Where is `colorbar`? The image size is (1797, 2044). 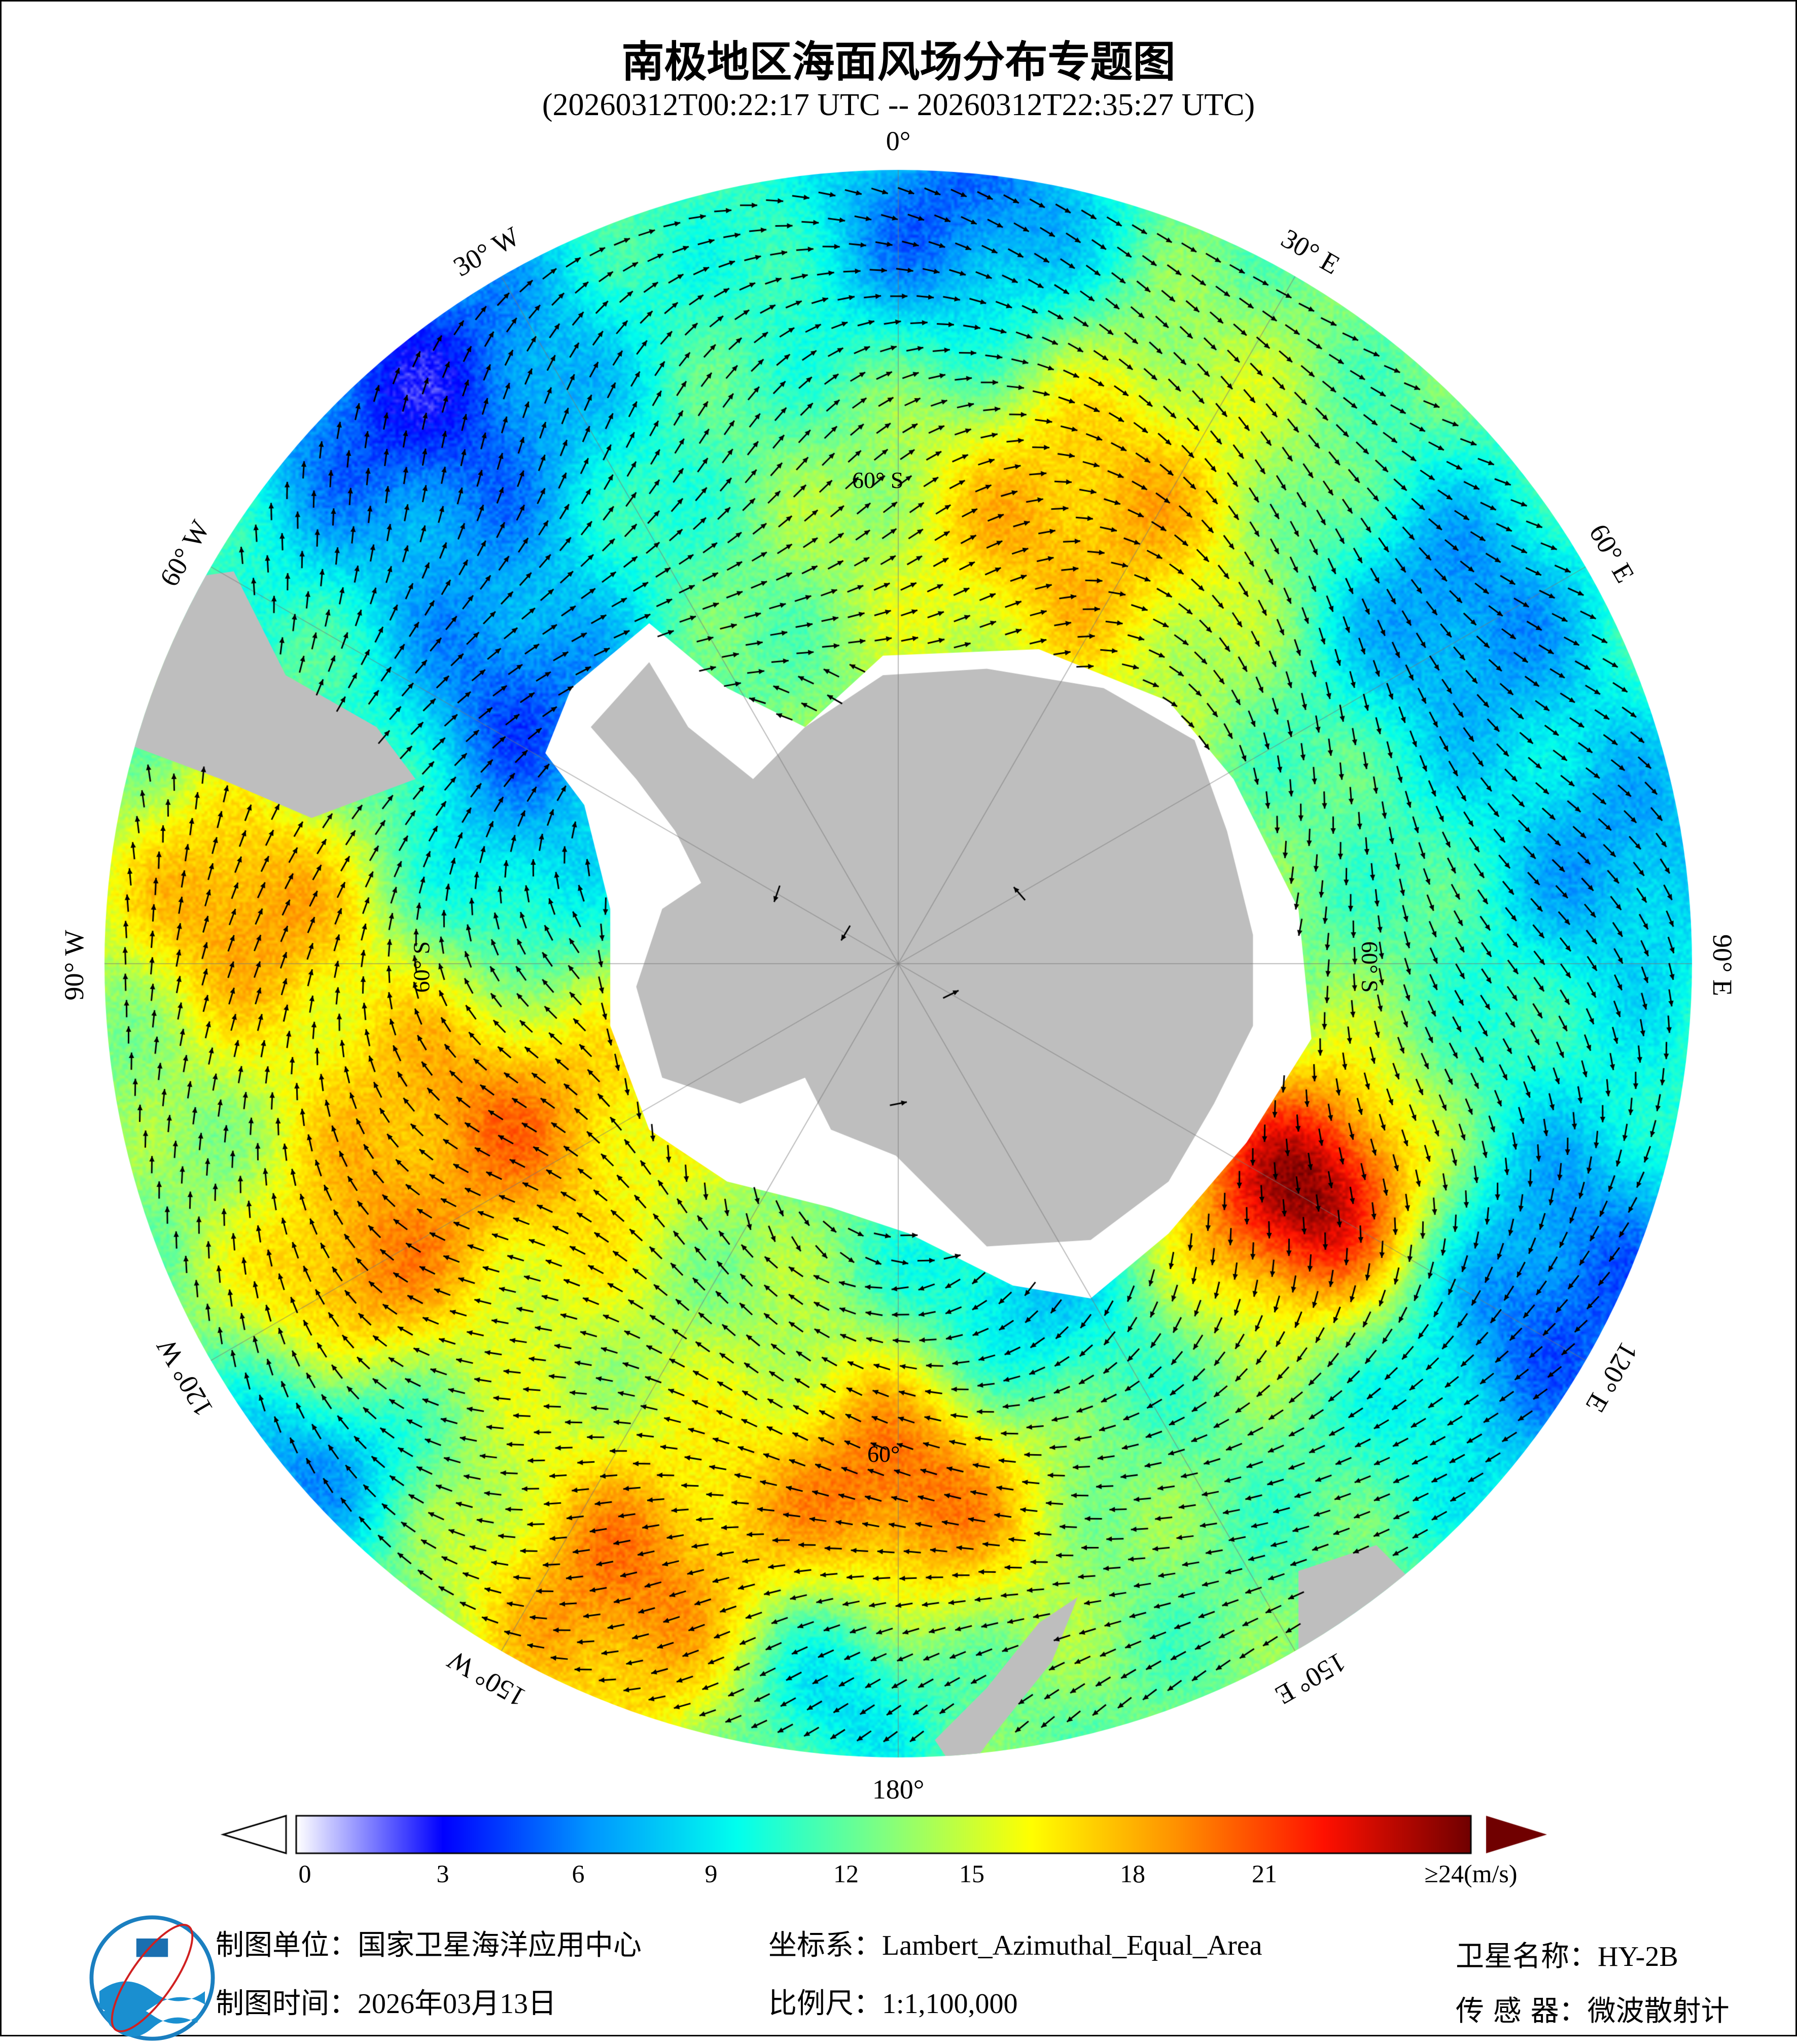
colorbar is located at coordinates (892, 1831).